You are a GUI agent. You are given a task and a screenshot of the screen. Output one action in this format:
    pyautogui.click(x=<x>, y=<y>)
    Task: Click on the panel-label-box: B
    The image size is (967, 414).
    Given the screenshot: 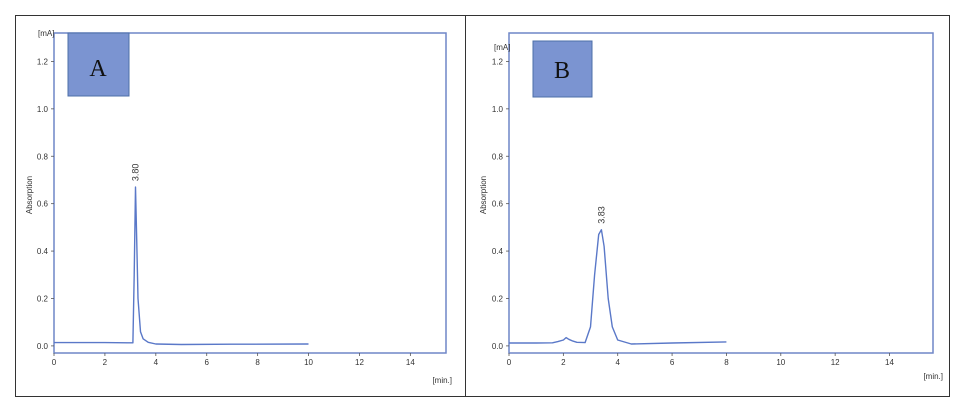 What is the action you would take?
    pyautogui.click(x=562, y=69)
    